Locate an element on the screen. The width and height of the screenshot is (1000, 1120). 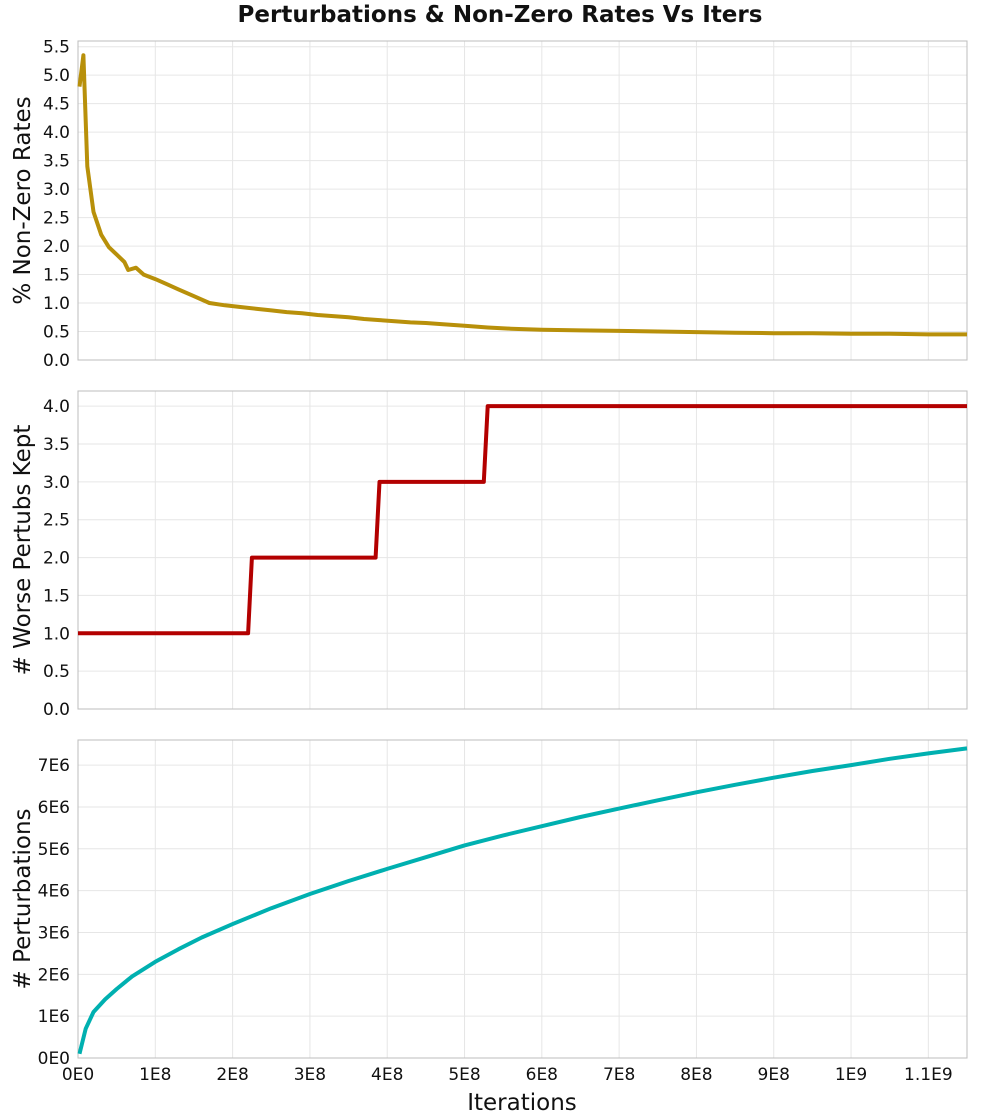
x-tick-label: 5E8 is located at coordinates (464, 1075).